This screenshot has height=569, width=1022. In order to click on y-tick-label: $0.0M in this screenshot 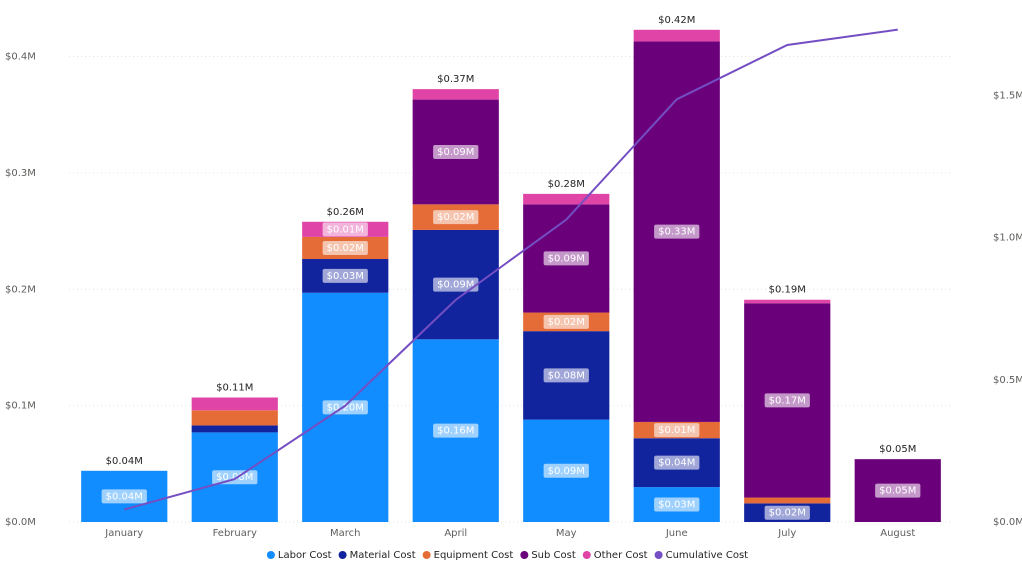, I will do `click(20, 522)`.